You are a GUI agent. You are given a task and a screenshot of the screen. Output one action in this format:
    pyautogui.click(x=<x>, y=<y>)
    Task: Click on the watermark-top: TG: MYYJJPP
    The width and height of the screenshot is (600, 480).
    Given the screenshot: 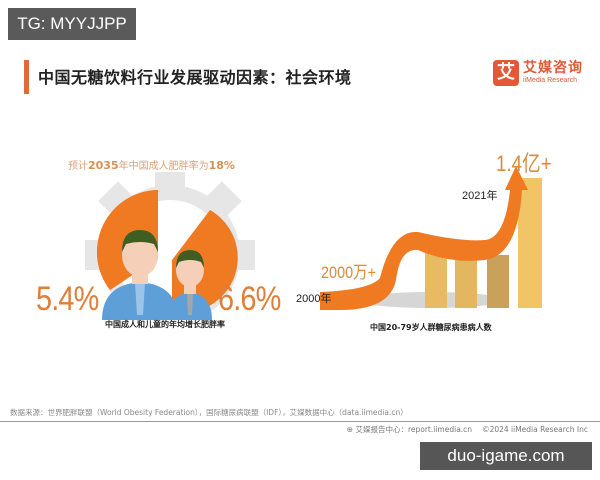 What is the action you would take?
    pyautogui.click(x=72, y=24)
    